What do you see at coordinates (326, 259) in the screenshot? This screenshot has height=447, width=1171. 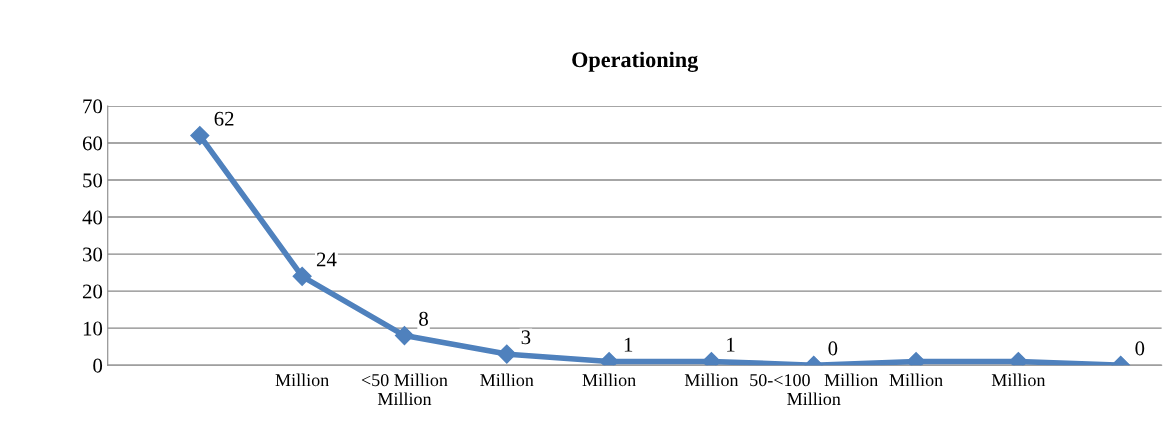 I see `data-label: 24` at bounding box center [326, 259].